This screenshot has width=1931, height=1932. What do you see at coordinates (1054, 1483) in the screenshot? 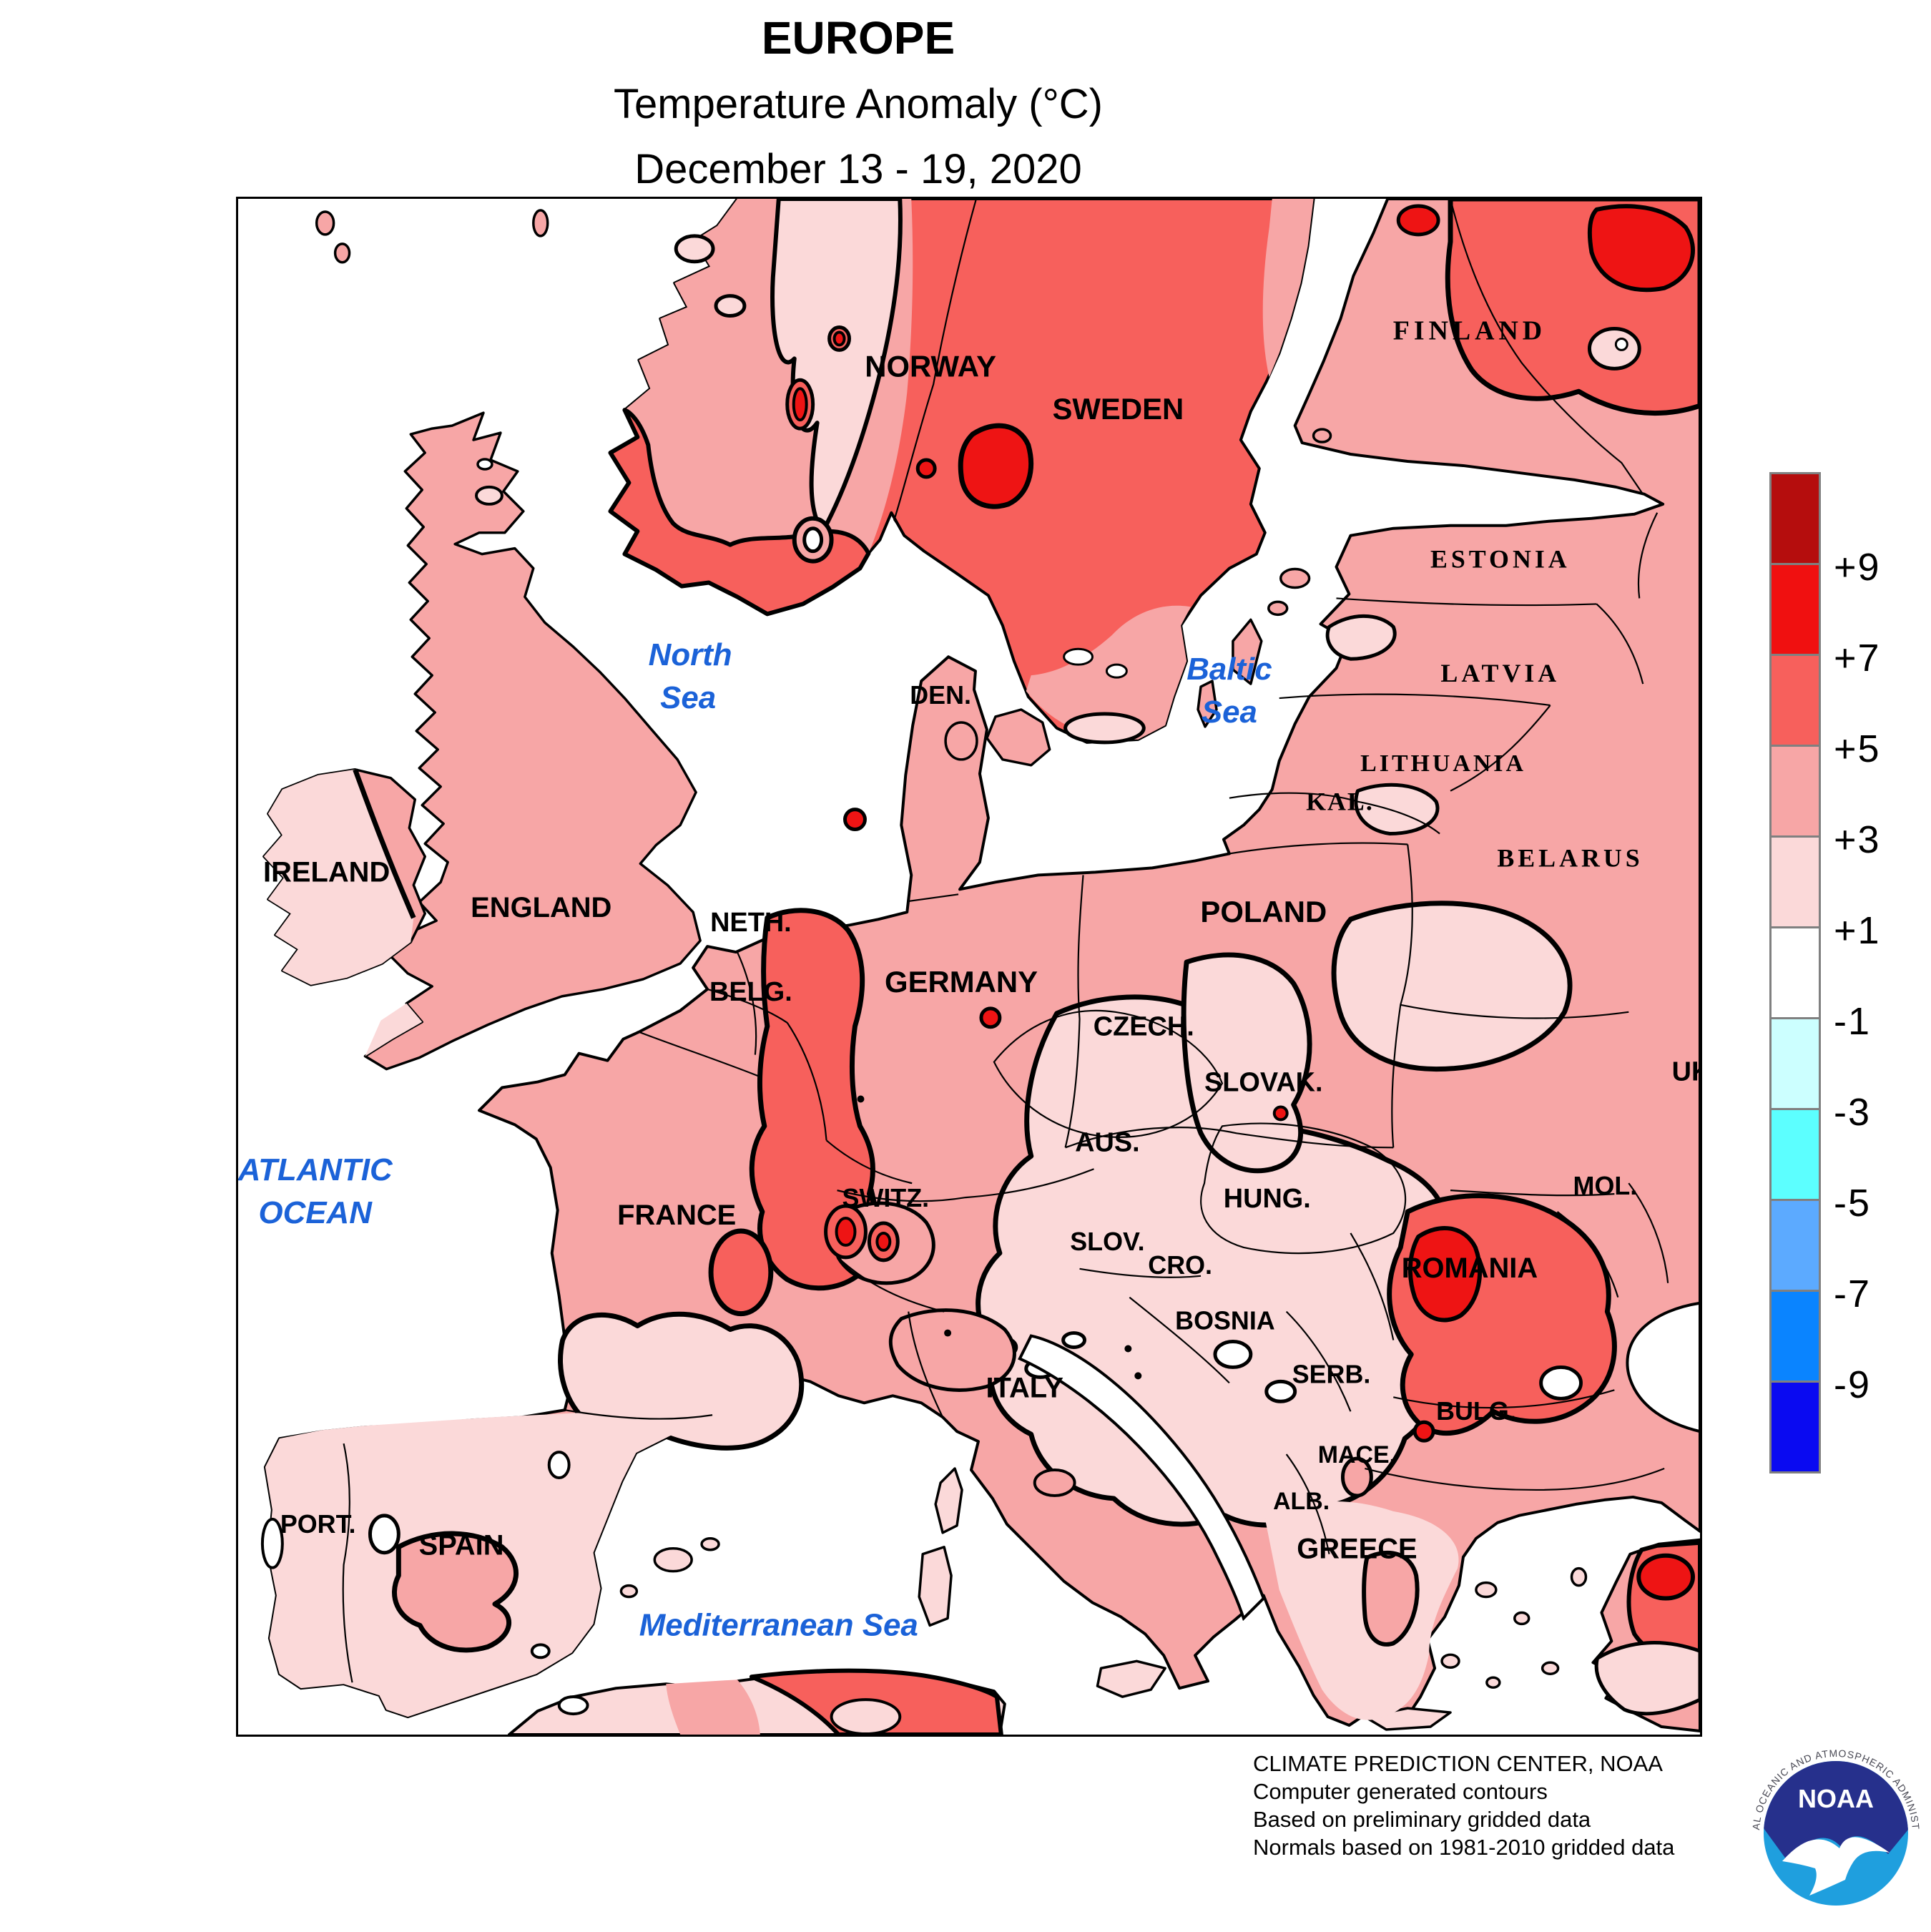
I see `italy-pink-spot` at bounding box center [1054, 1483].